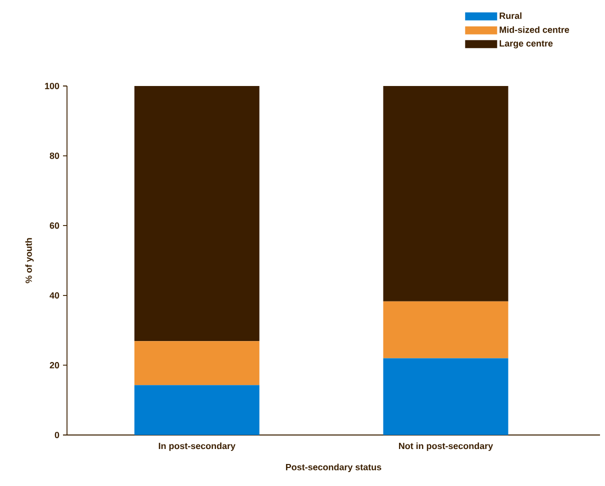  I want to click on y-axis-title: % of youth, so click(29, 261).